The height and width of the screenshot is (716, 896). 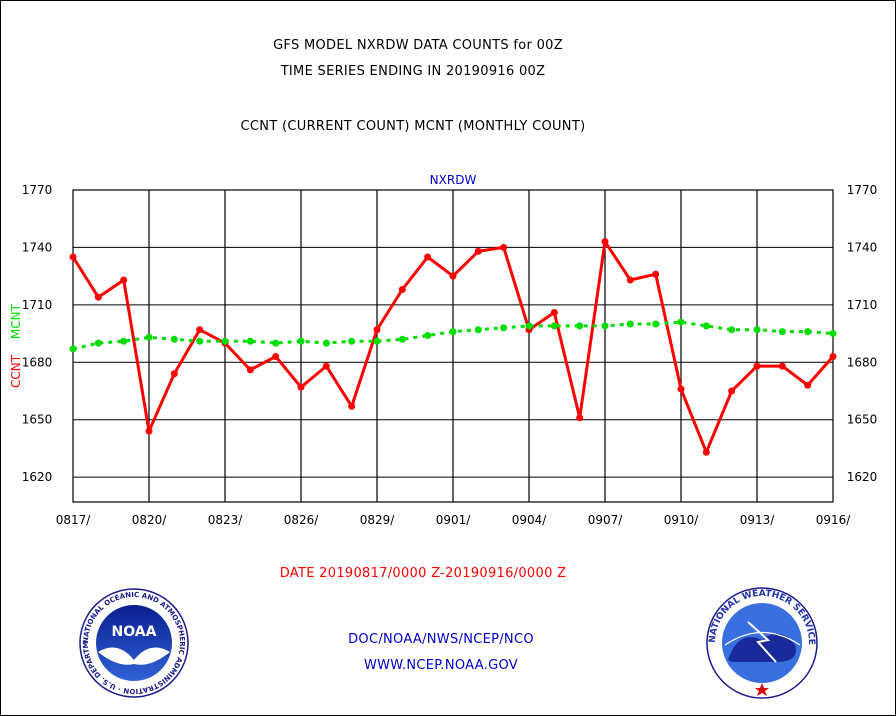 I want to click on x-tick-label: 0826/, so click(x=302, y=520).